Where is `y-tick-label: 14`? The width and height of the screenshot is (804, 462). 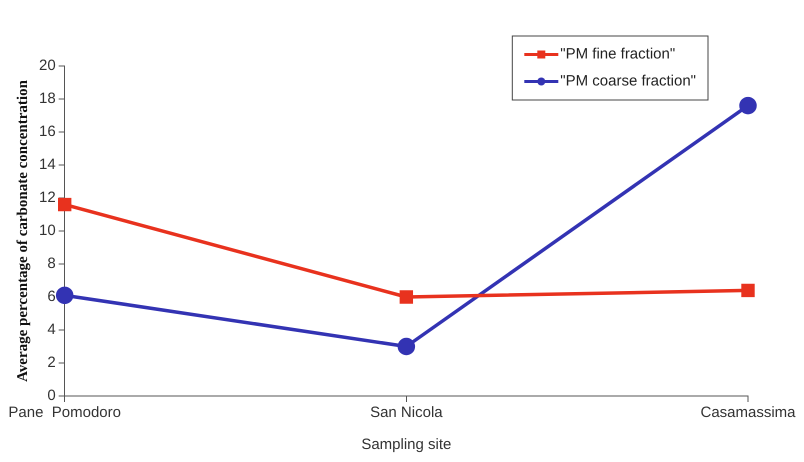
y-tick-label: 14 is located at coordinates (47, 165).